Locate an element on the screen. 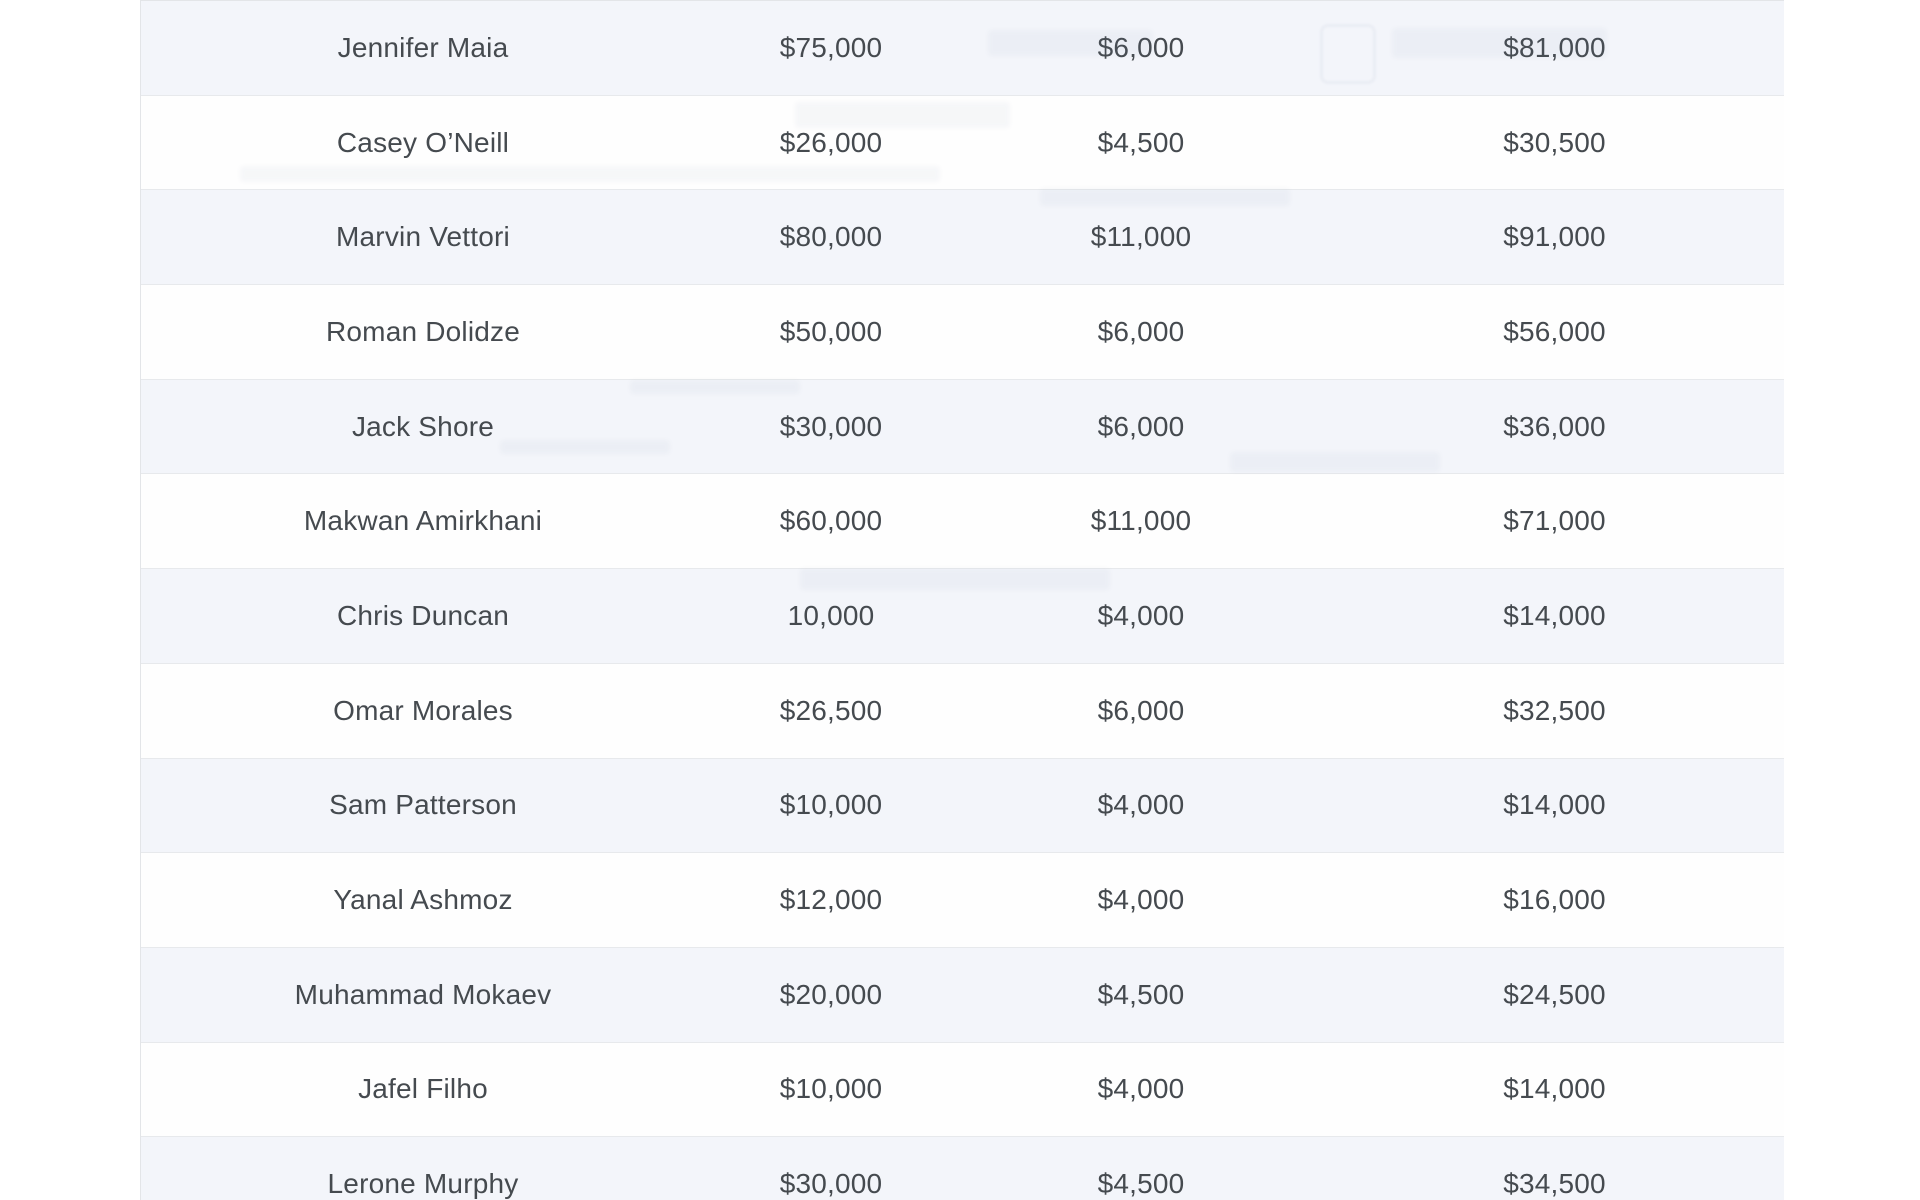 The image size is (1920, 1200). fighter-cell: Marvin Vettori is located at coordinates (423, 238).